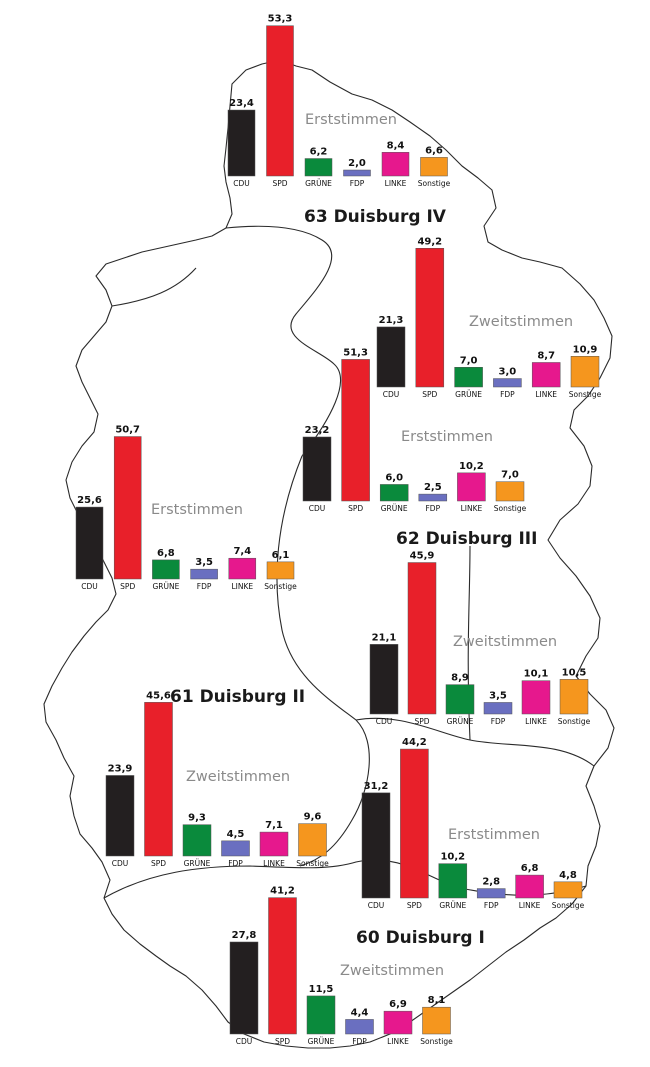 Image resolution: width=650 pixels, height=1067 pixels. I want to click on chart-61-erststimmen-label-gruene: GRÜNE, so click(165, 586).